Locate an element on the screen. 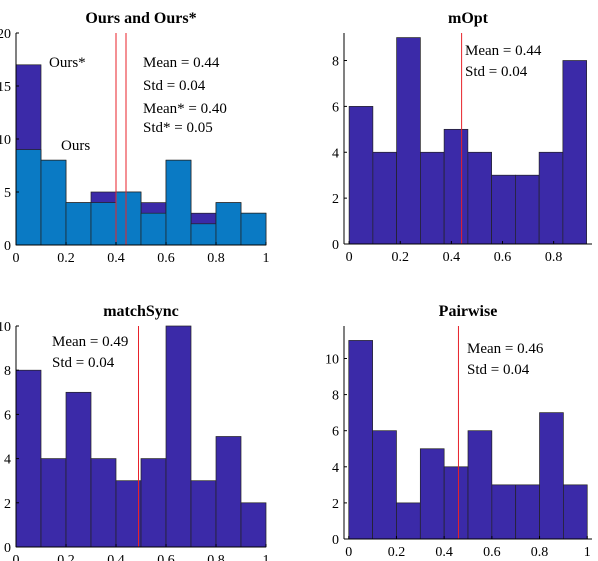  chart-title: mOpt is located at coordinates (468, 18).